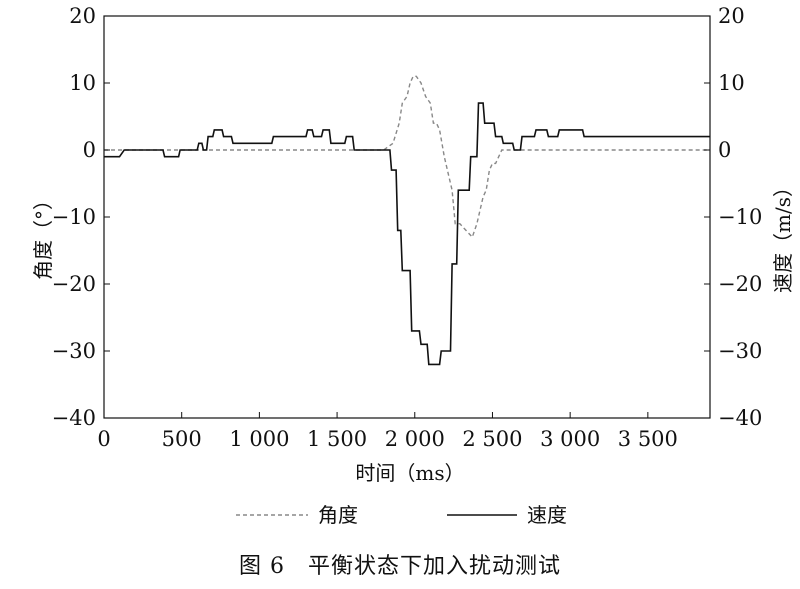  What do you see at coordinates (43, 235) in the screenshot?
I see `y-axis-left-label: 角度（°）` at bounding box center [43, 235].